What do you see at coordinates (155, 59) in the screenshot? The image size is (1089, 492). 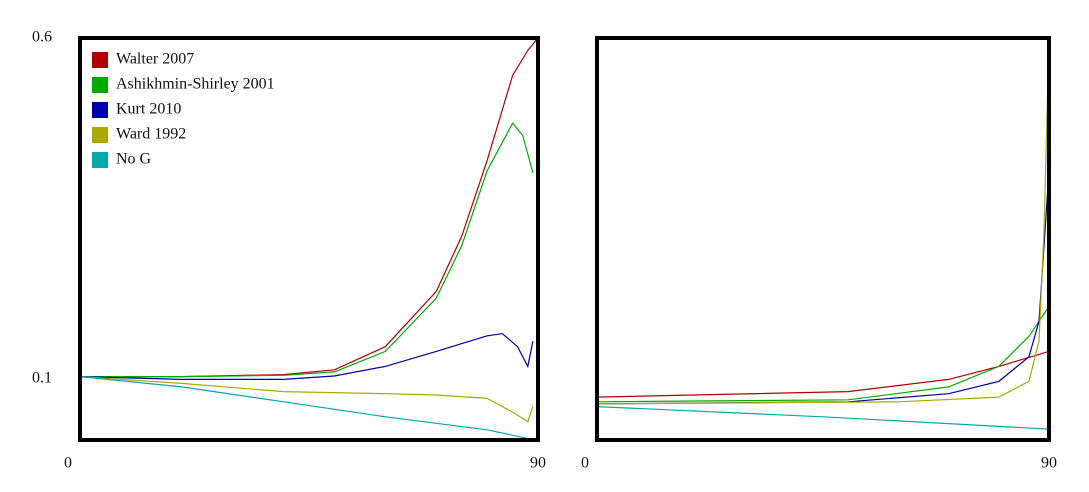 I see `legend-label: Walter 2007` at bounding box center [155, 59].